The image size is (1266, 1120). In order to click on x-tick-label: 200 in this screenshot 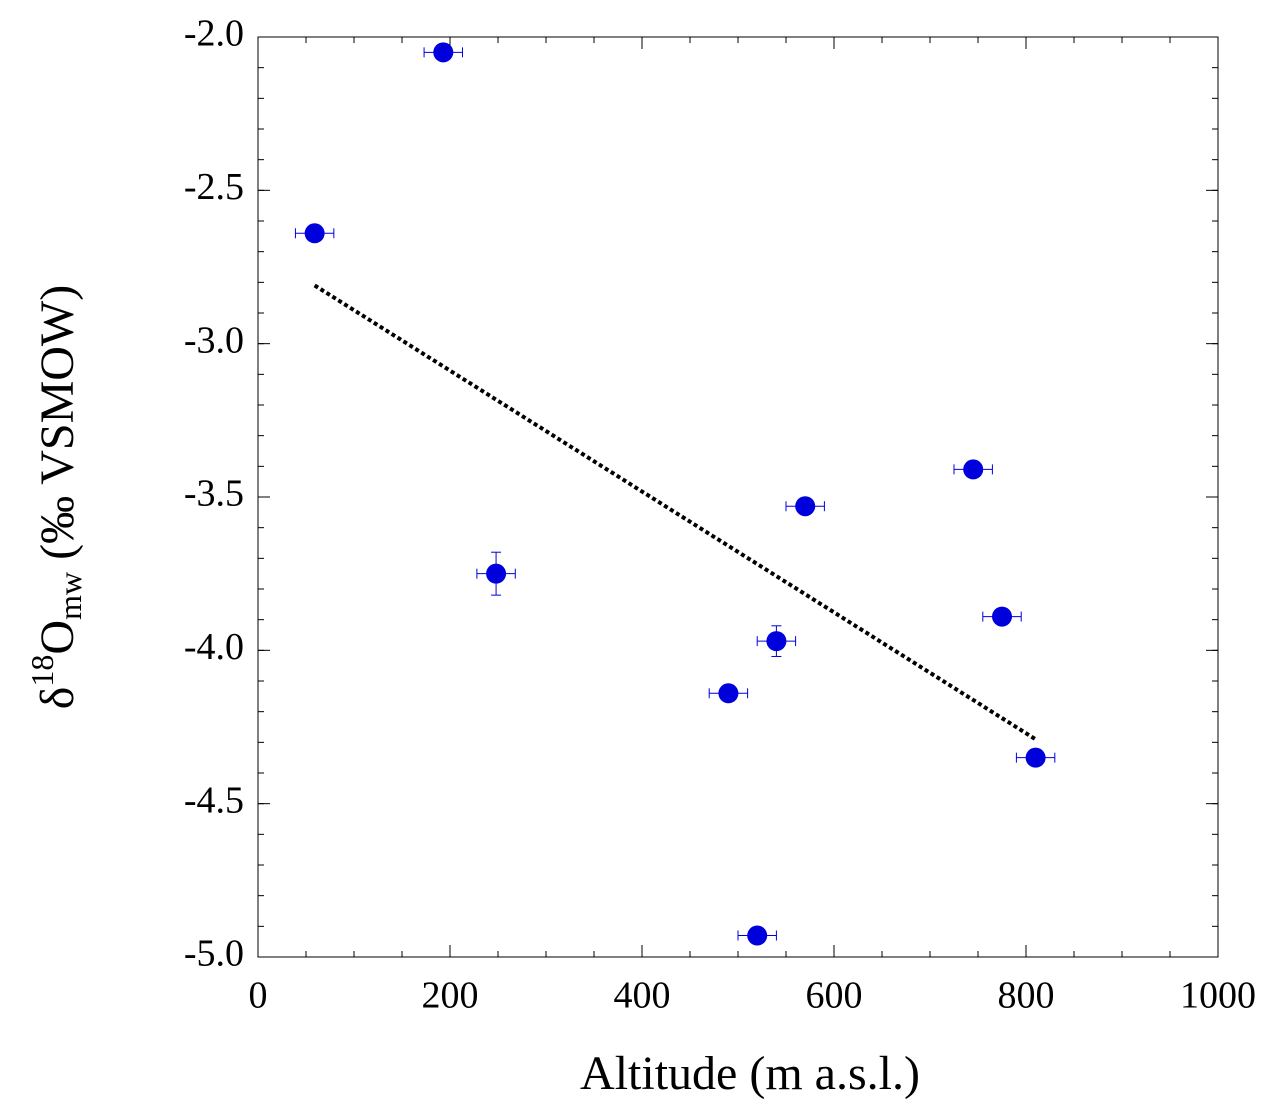, I will do `click(450, 996)`.